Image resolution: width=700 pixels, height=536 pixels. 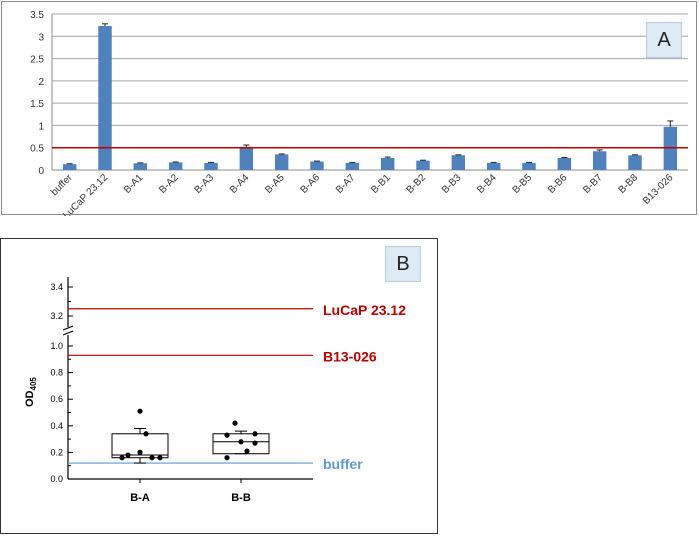 I want to click on x-tick-label: B-A2, so click(x=169, y=184).